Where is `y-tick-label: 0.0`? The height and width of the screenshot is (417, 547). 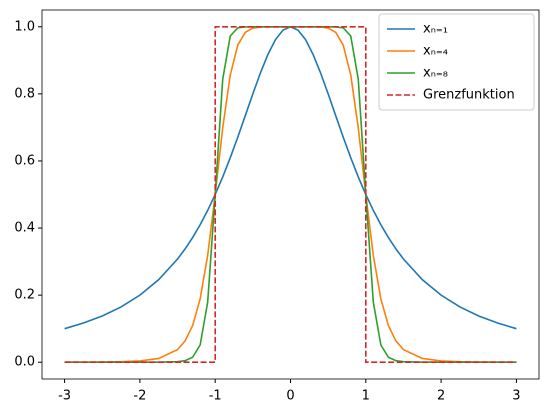 y-tick-label: 0.0 is located at coordinates (24, 362).